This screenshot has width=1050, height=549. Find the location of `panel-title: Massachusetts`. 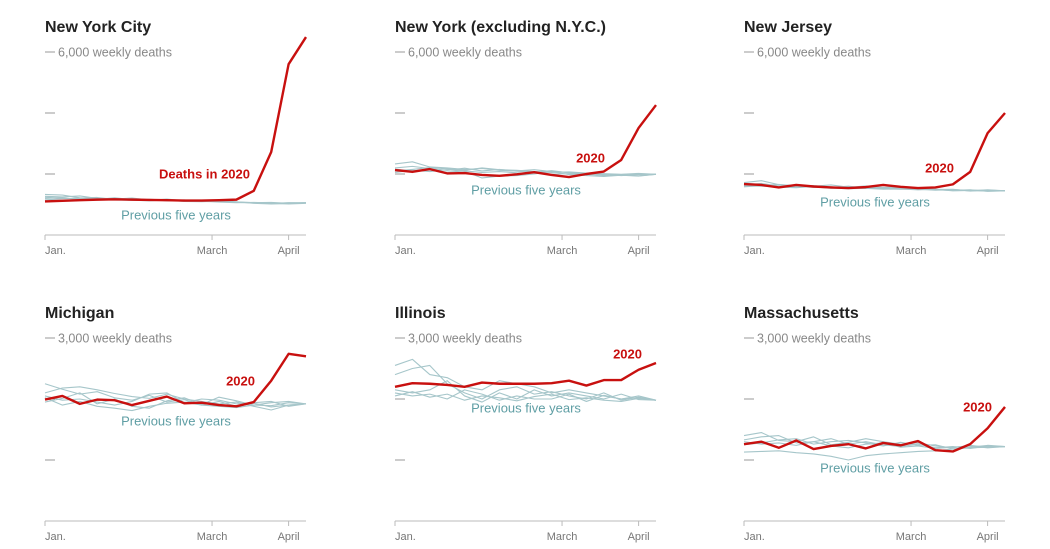

panel-title: Massachusetts is located at coordinates (801, 313).